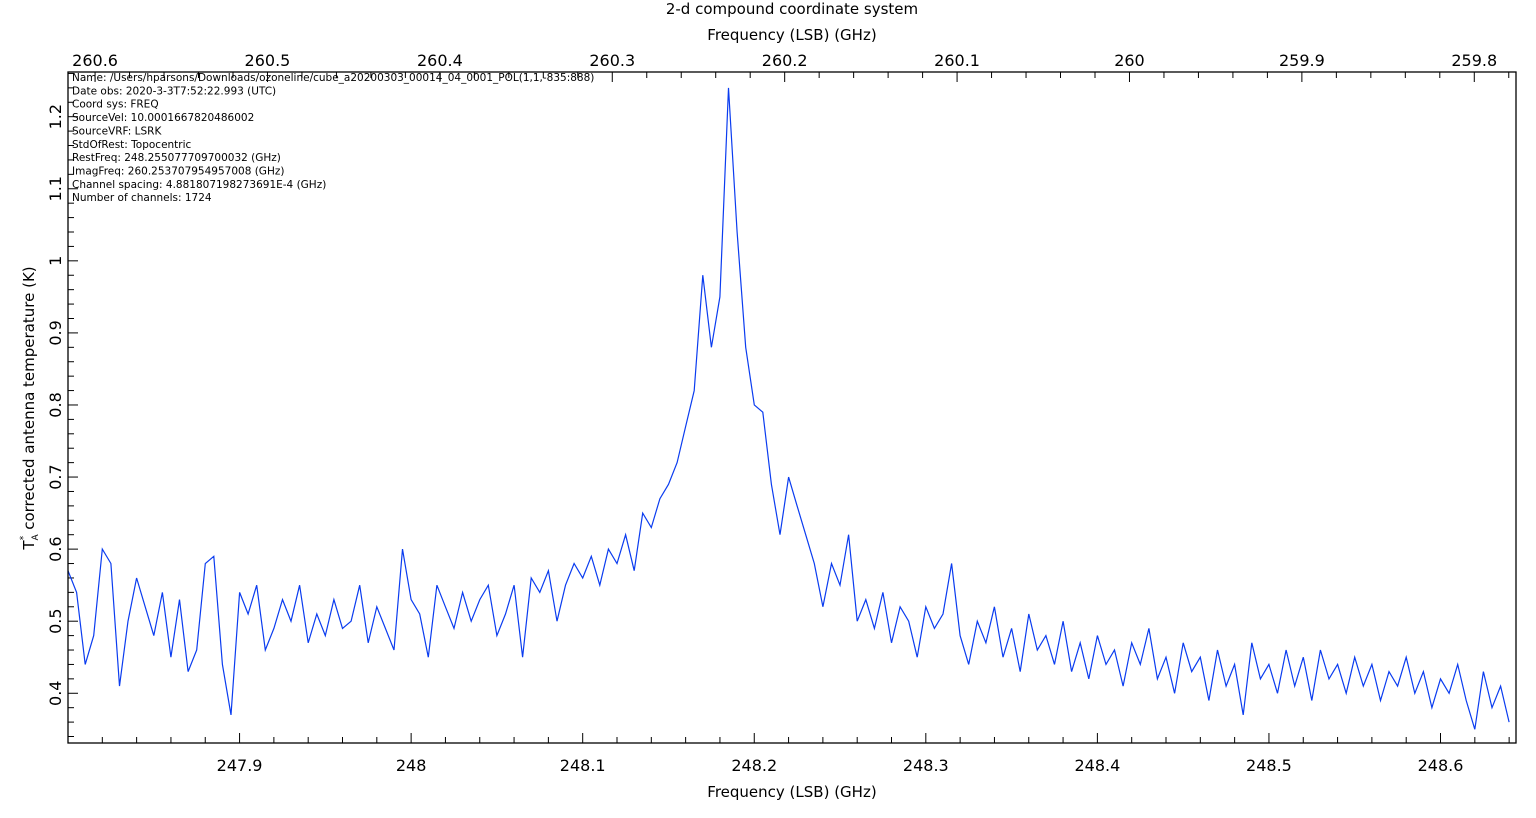 The width and height of the screenshot is (1536, 818). What do you see at coordinates (926, 765) in the screenshot?
I see `x-tick-label: 248.3` at bounding box center [926, 765].